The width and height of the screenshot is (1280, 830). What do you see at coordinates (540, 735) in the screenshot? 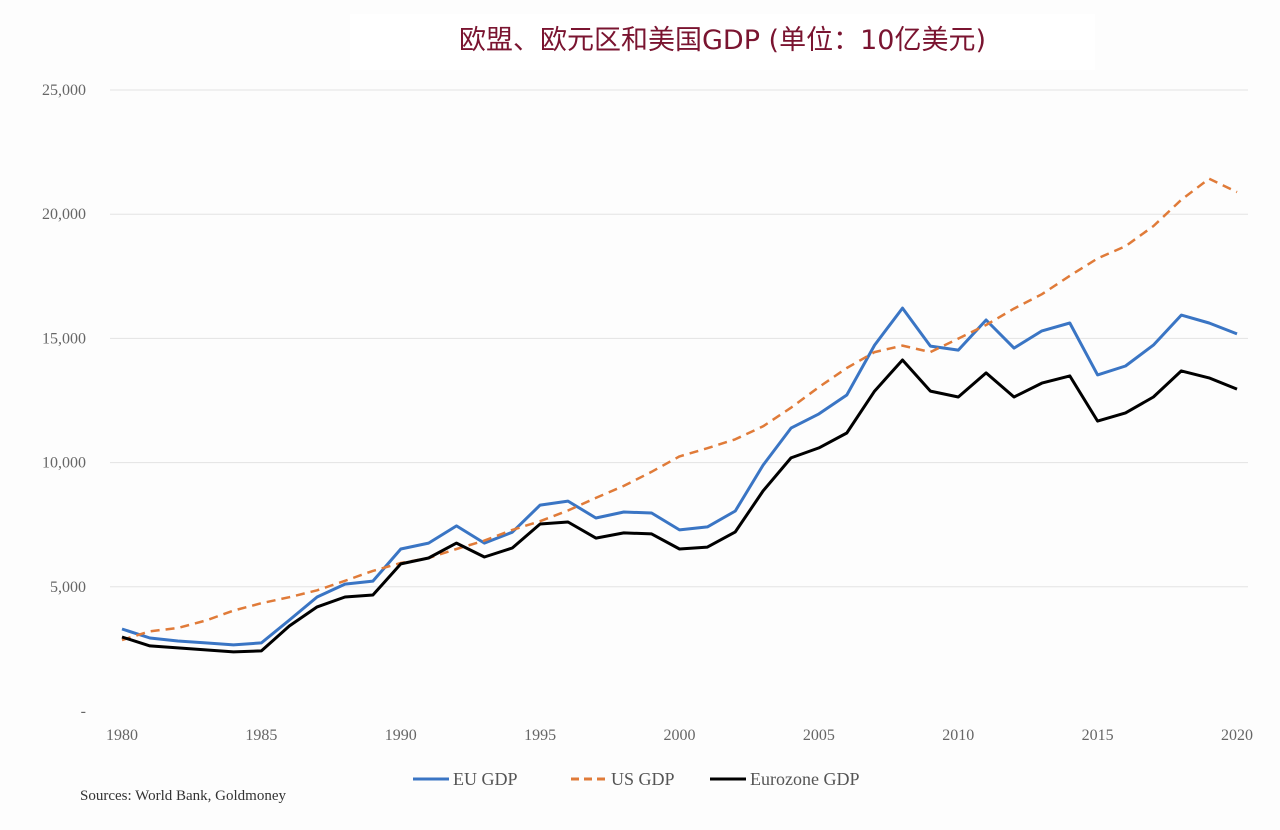
I see `x-tick-label: 1995` at bounding box center [540, 735].